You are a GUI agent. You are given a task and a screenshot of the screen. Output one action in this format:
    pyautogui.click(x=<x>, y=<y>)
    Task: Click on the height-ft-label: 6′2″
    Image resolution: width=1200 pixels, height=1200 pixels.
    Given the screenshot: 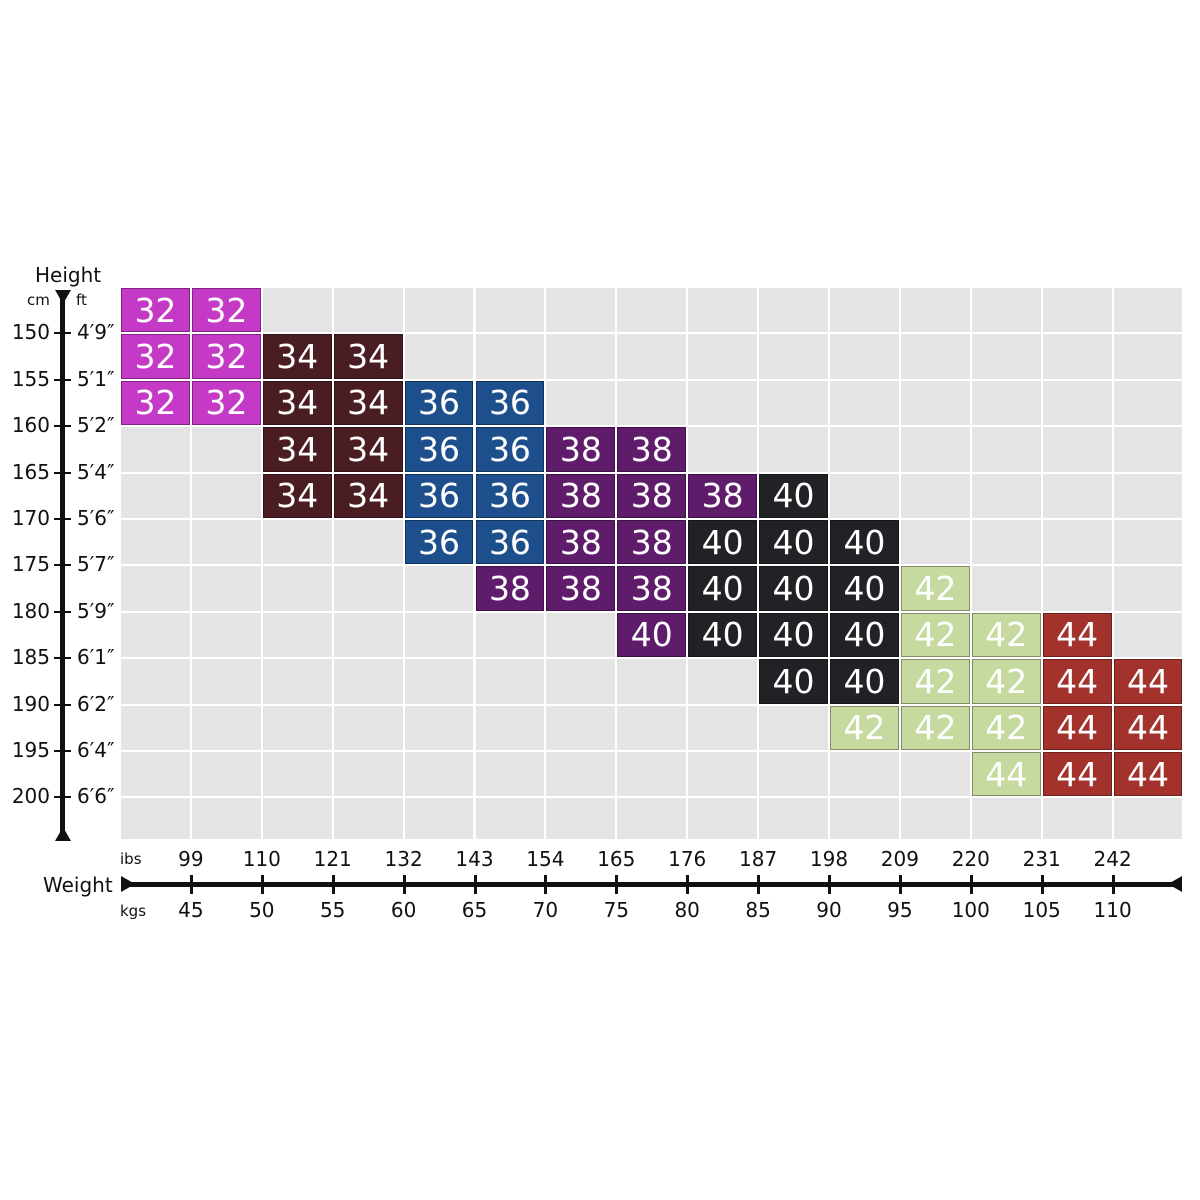 What is the action you would take?
    pyautogui.click(x=96, y=703)
    